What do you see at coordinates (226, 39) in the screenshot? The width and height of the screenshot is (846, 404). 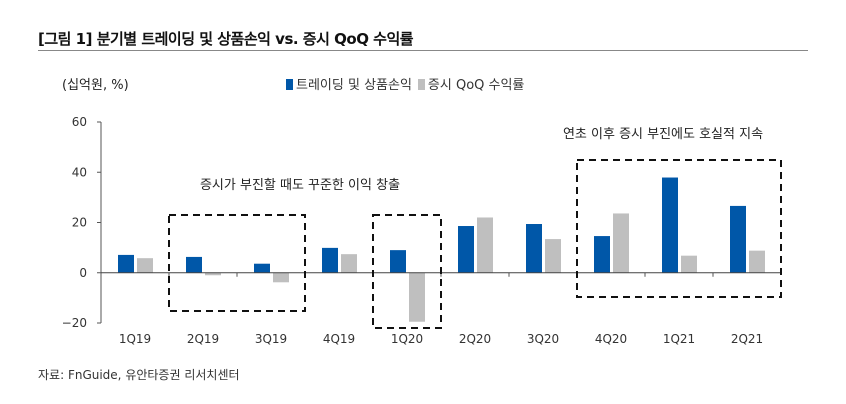 I see `figure-title: [그림 1] 분기별 트레이딩 및 상품손익 vs. 증시 QoQ 수익률` at bounding box center [226, 39].